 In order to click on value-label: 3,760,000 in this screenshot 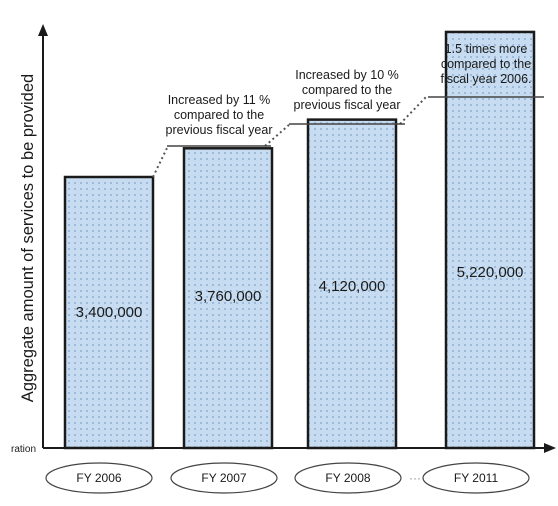, I will do `click(228, 296)`.